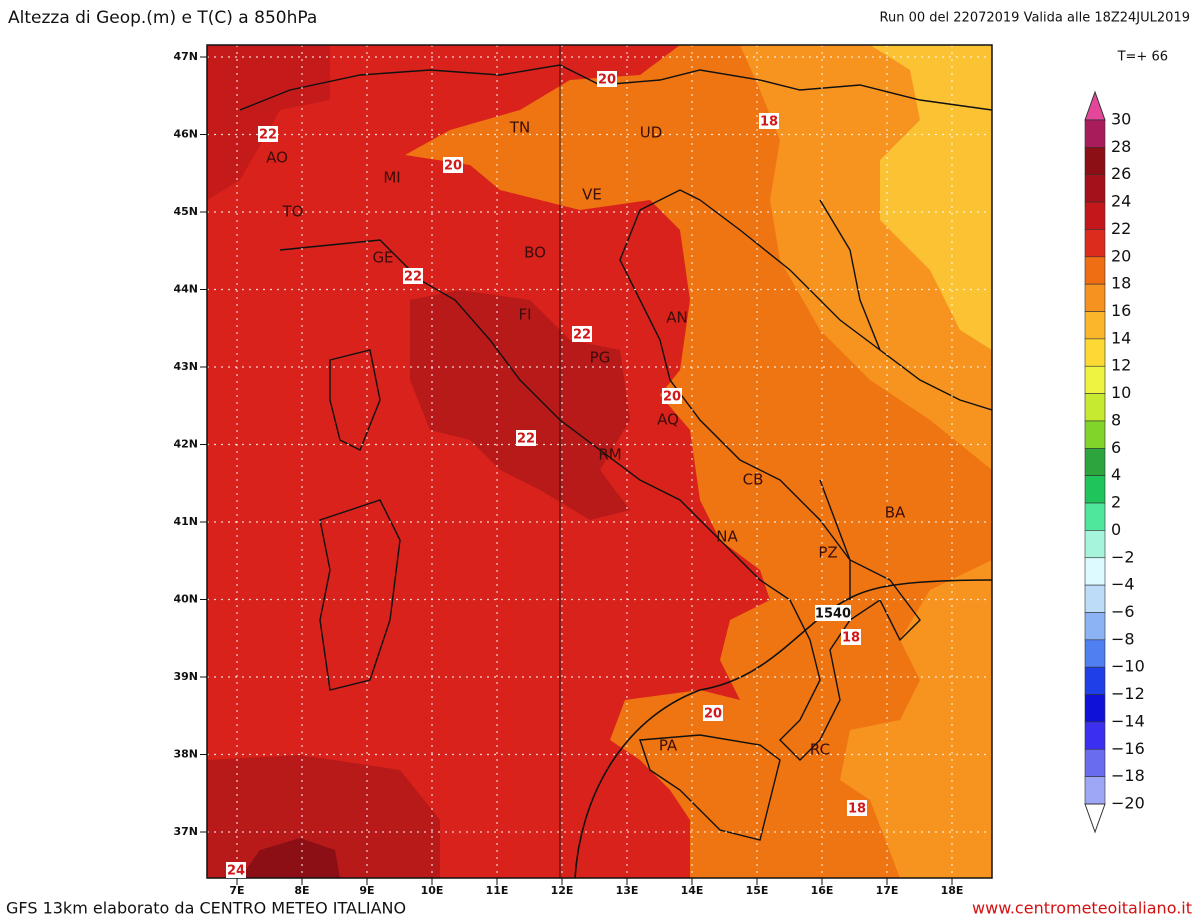 The image size is (1201, 922). What do you see at coordinates (895, 513) in the screenshot?
I see `city-label: BA` at bounding box center [895, 513].